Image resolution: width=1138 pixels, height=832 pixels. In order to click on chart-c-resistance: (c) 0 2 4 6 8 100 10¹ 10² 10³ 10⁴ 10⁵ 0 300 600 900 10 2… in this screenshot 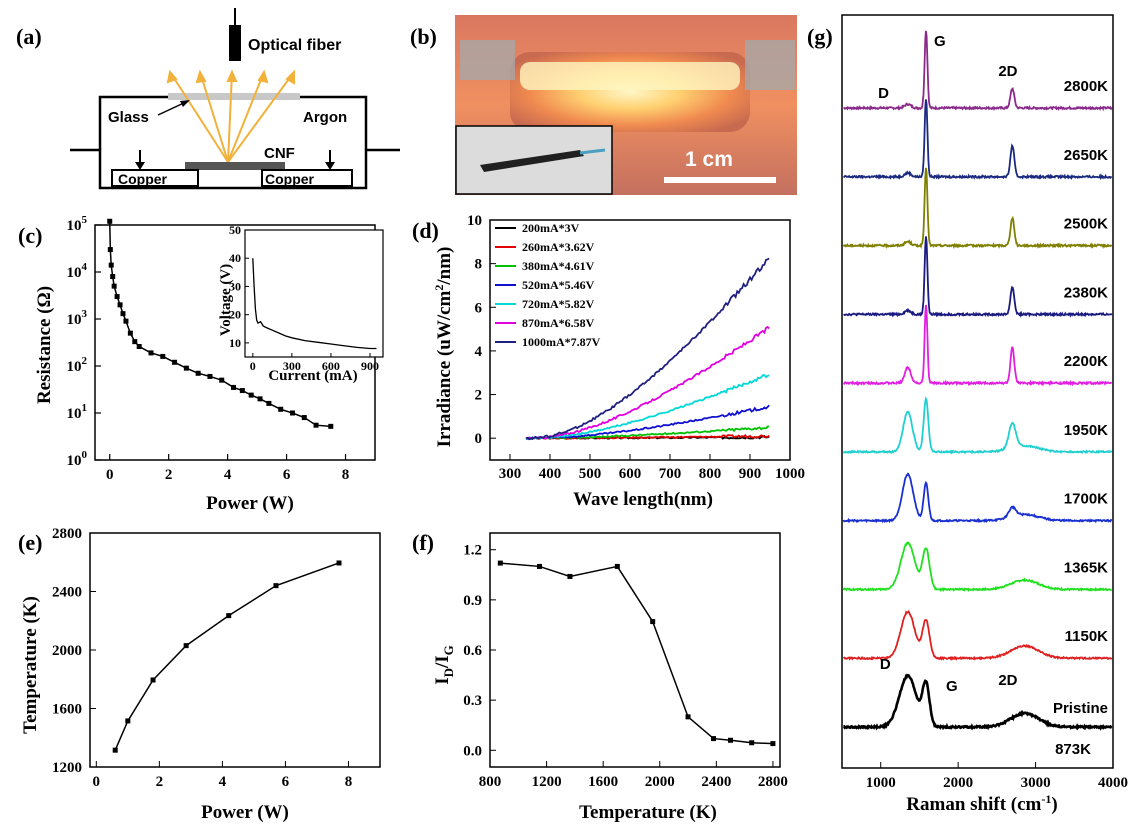, I will do `click(201, 364)`.